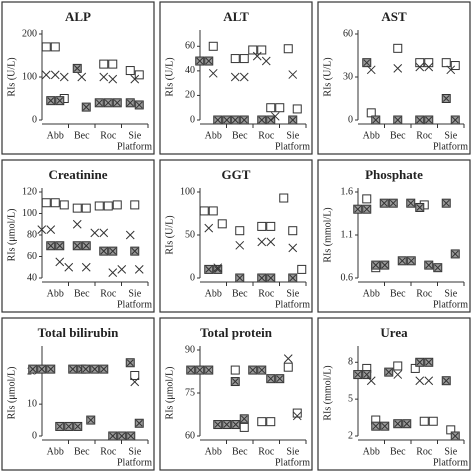 The image size is (474, 474). I want to click on y-tick-label: 120, so click(29, 191).